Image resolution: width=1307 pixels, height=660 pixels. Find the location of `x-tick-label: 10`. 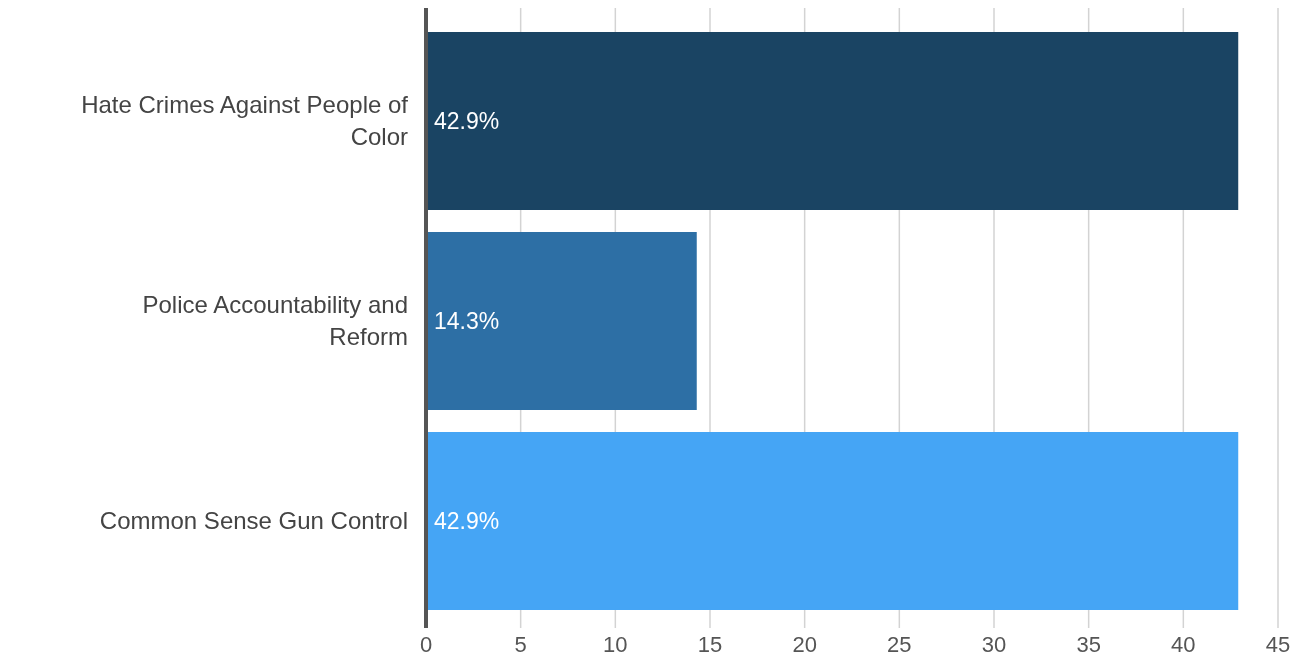

x-tick-label: 10 is located at coordinates (615, 644).